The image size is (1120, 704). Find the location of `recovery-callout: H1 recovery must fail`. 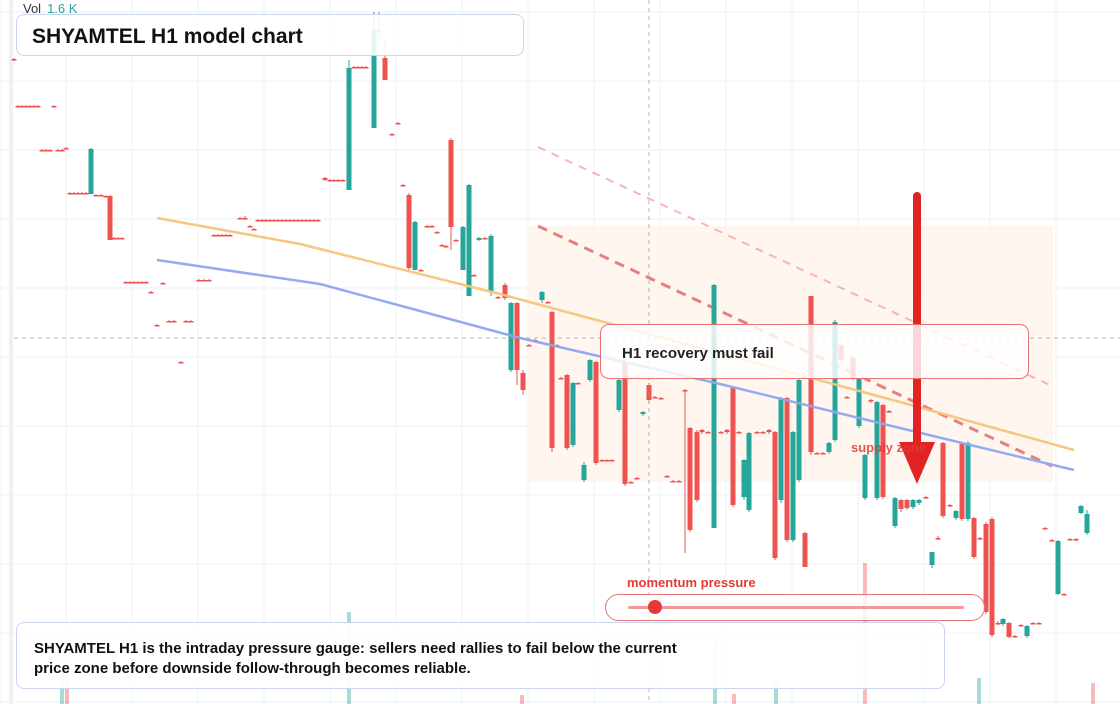

recovery-callout: H1 recovery must fail is located at coordinates (814, 351).